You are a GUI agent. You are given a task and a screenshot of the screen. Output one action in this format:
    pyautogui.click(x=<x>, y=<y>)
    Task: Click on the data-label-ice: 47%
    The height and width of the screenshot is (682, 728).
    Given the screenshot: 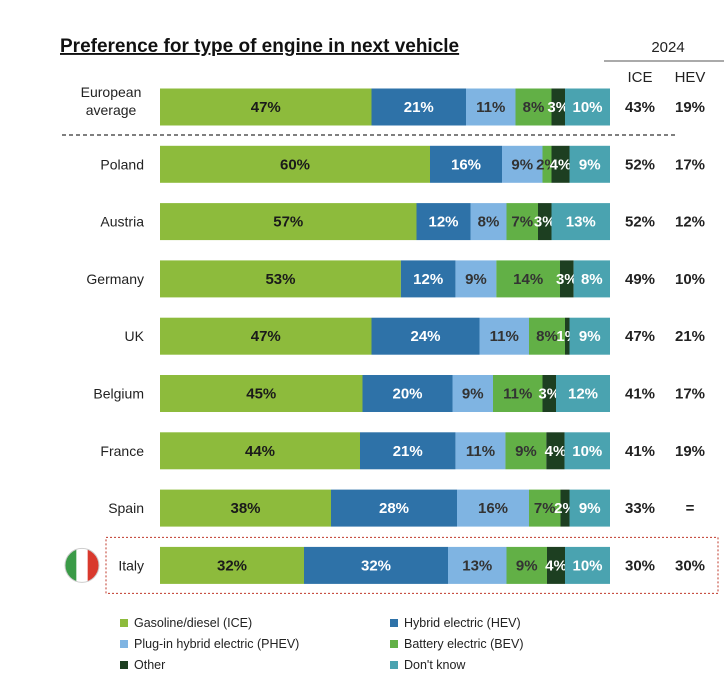 What is the action you would take?
    pyautogui.click(x=266, y=107)
    